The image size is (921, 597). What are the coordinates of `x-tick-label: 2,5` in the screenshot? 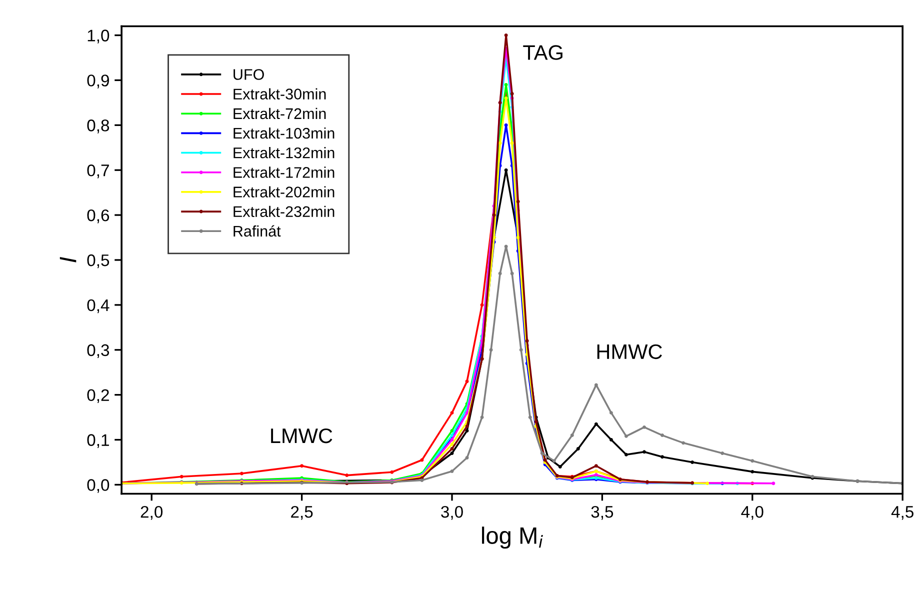 It's located at (302, 513).